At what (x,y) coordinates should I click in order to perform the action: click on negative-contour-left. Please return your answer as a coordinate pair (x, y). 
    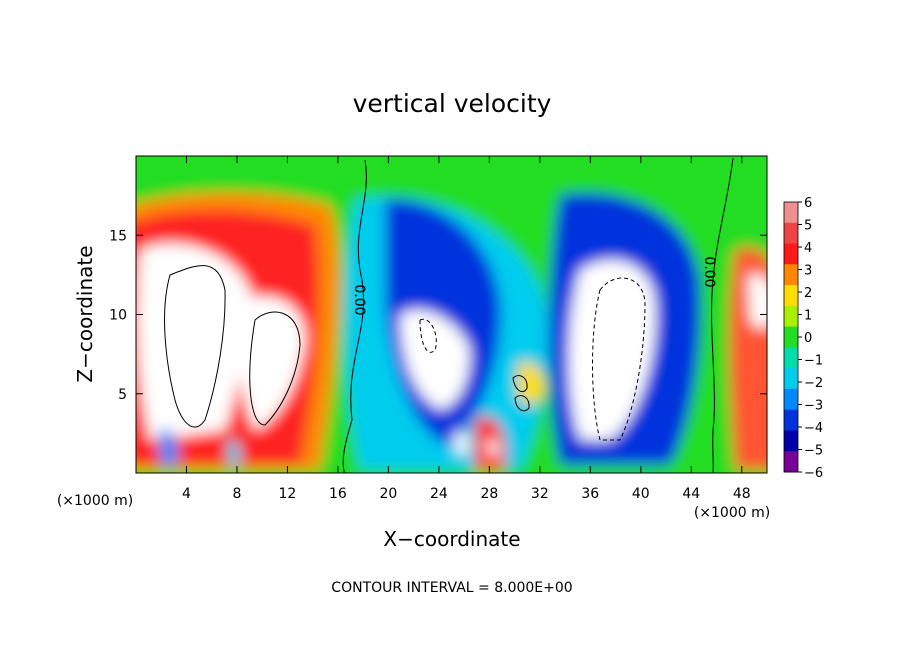
    Looking at the image, I should click on (428, 335).